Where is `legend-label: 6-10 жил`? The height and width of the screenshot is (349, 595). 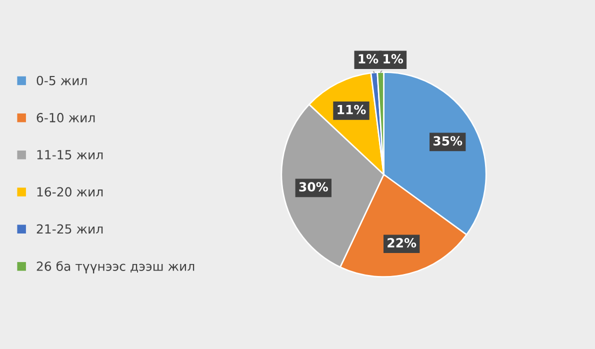 legend-label: 6-10 жил is located at coordinates (65, 117).